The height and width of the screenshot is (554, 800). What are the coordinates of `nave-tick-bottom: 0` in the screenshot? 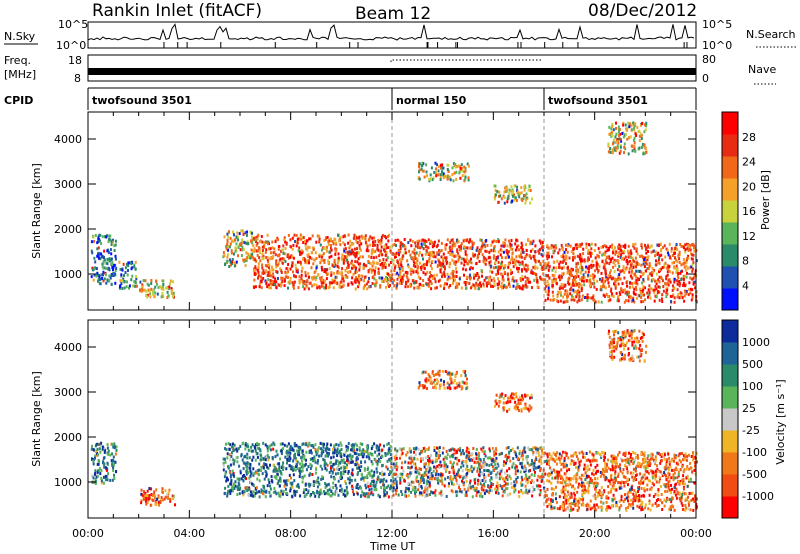 It's located at (705, 78).